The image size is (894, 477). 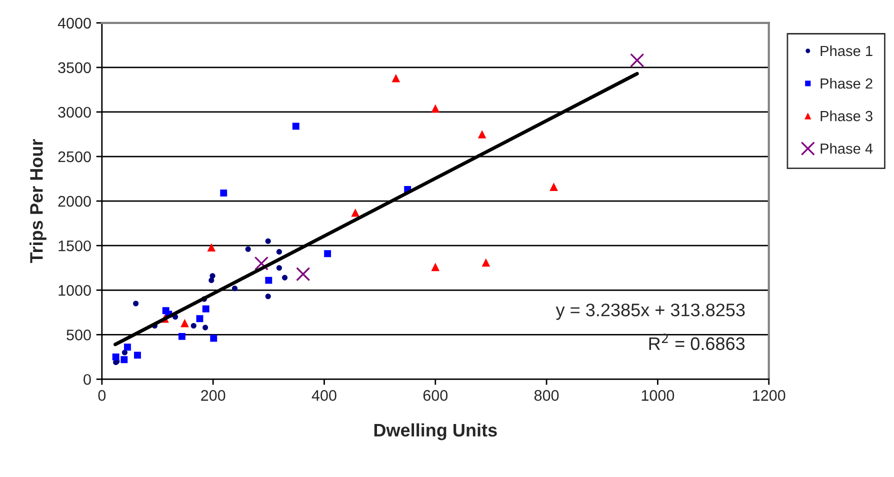 What do you see at coordinates (74, 201) in the screenshot?
I see `y-tick-label: 2000` at bounding box center [74, 201].